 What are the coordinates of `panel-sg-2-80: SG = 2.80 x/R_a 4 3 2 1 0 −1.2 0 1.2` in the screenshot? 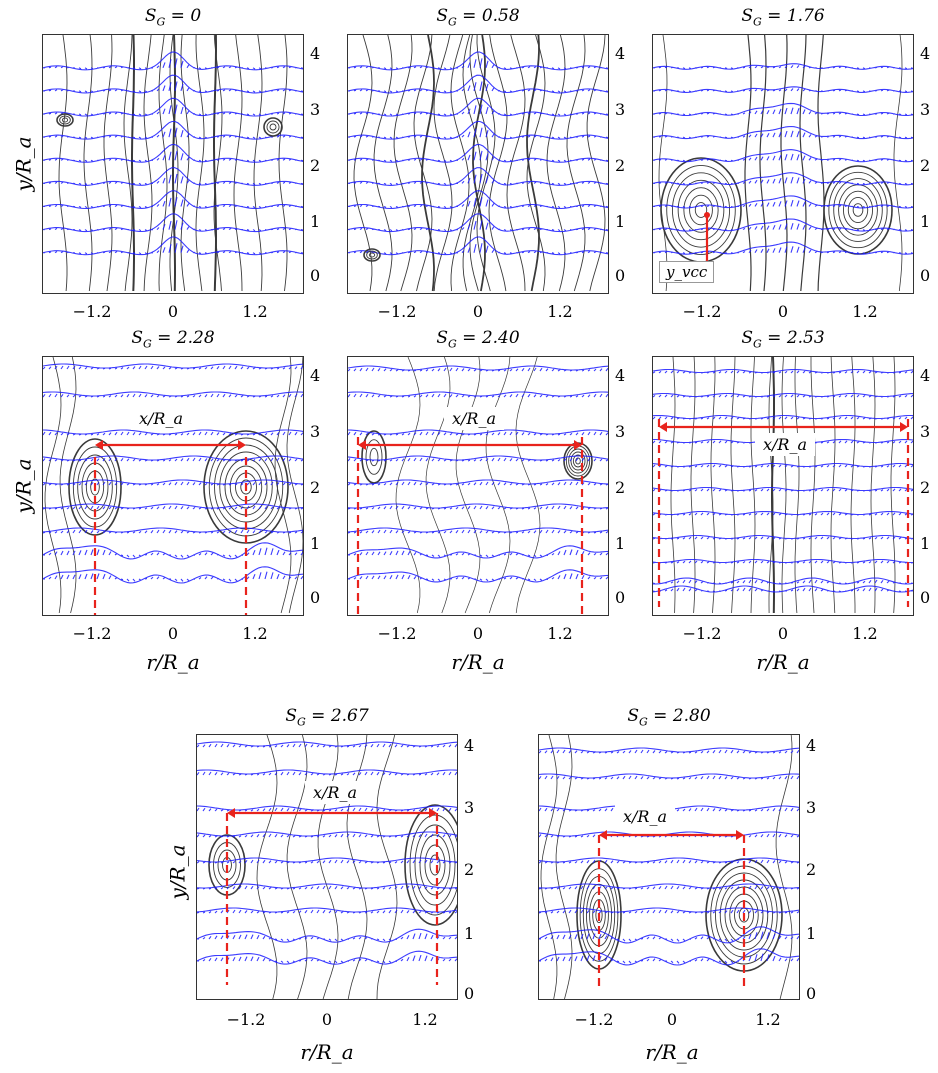 It's located at (688, 867).